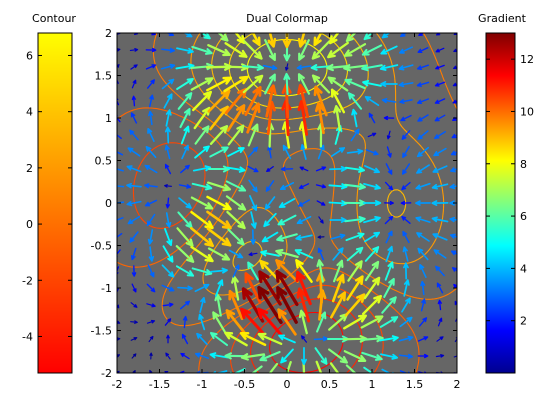 Image resolution: width=560 pixels, height=420 pixels. Describe the element at coordinates (457, 384) in the screenshot. I see `x-tick-label: 2` at that location.